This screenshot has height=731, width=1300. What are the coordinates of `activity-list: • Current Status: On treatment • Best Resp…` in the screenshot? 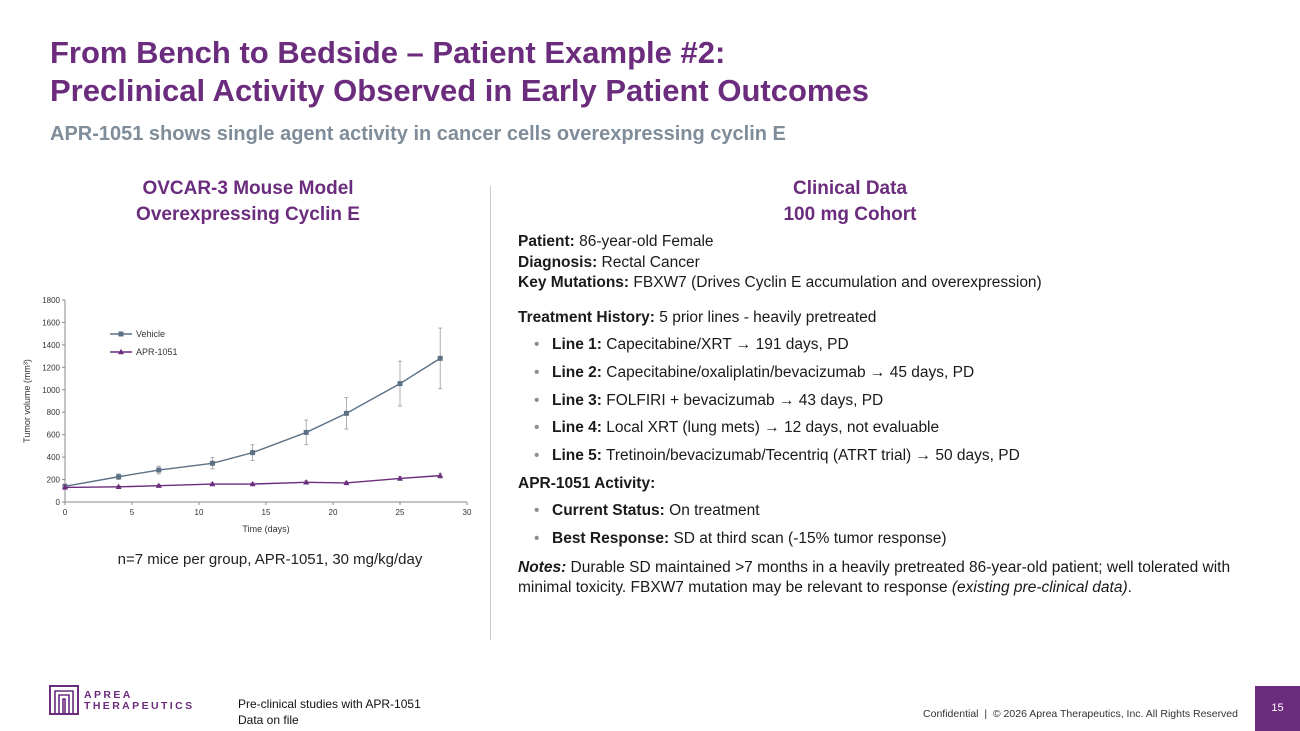 It's located at (878, 525).